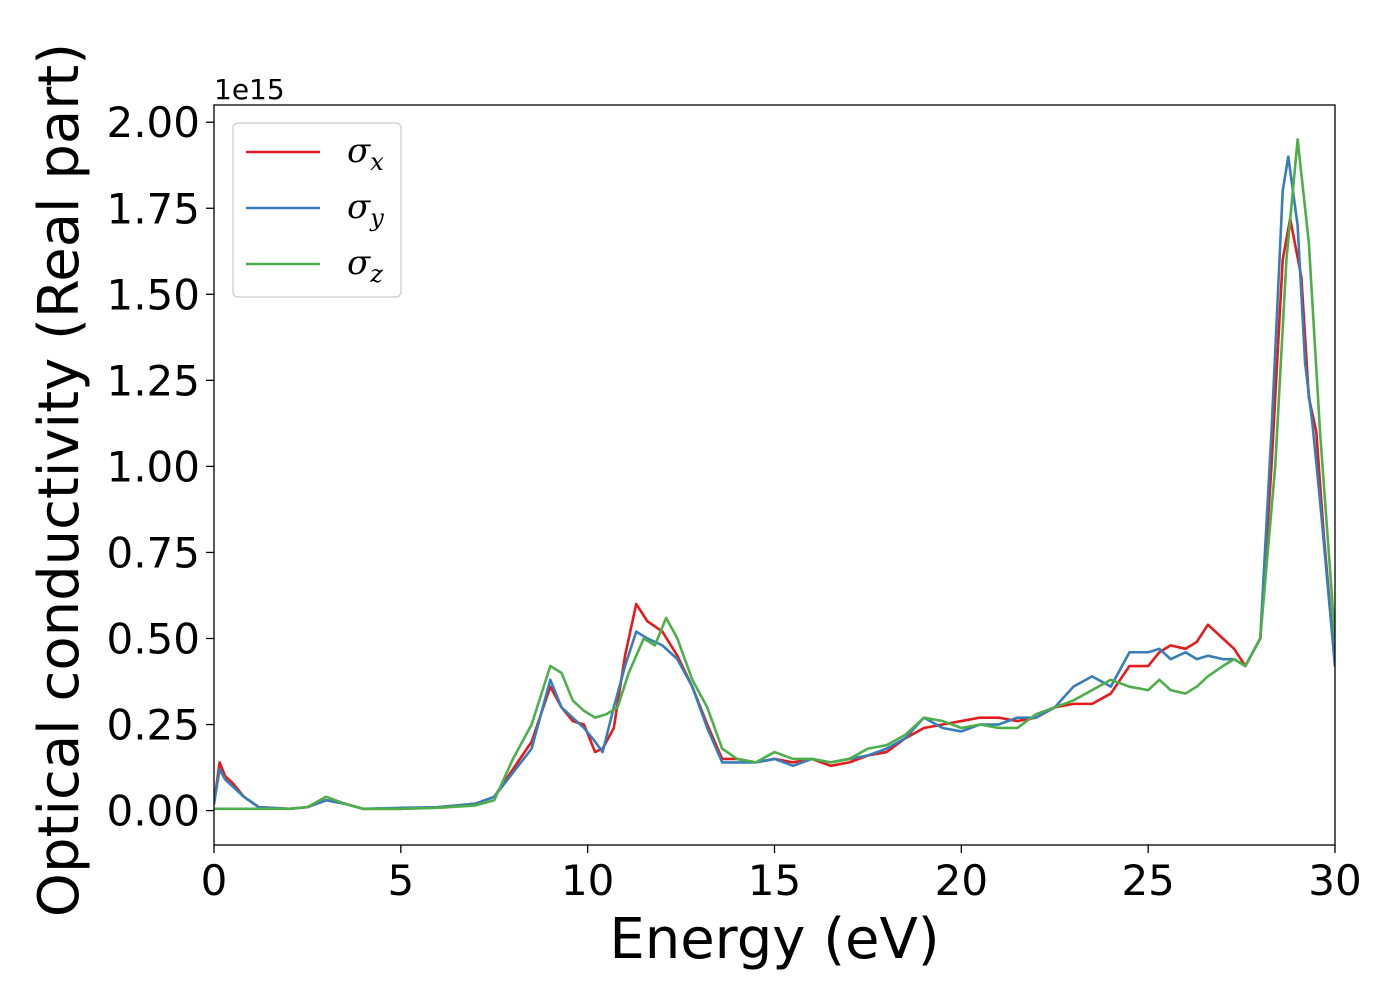 This screenshot has height=1005, width=1400. What do you see at coordinates (1334, 880) in the screenshot?
I see `x-tick-label: 30` at bounding box center [1334, 880].